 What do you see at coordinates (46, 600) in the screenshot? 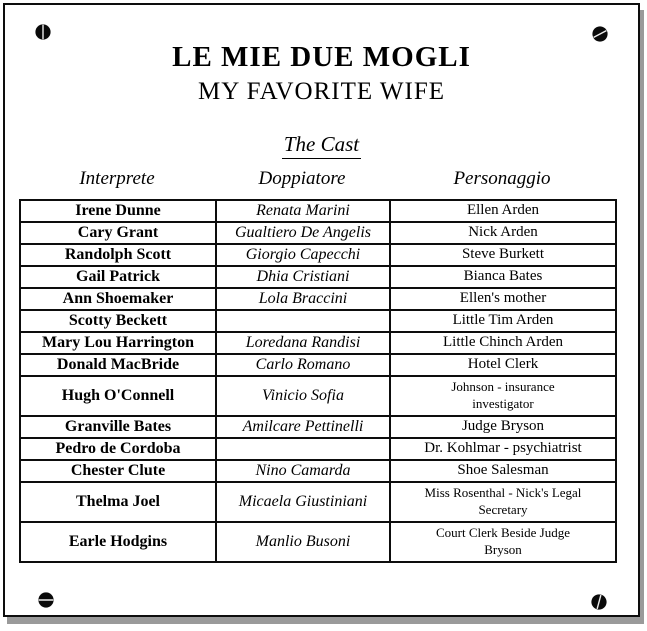
I see `screw-bottom-left-icon` at bounding box center [46, 600].